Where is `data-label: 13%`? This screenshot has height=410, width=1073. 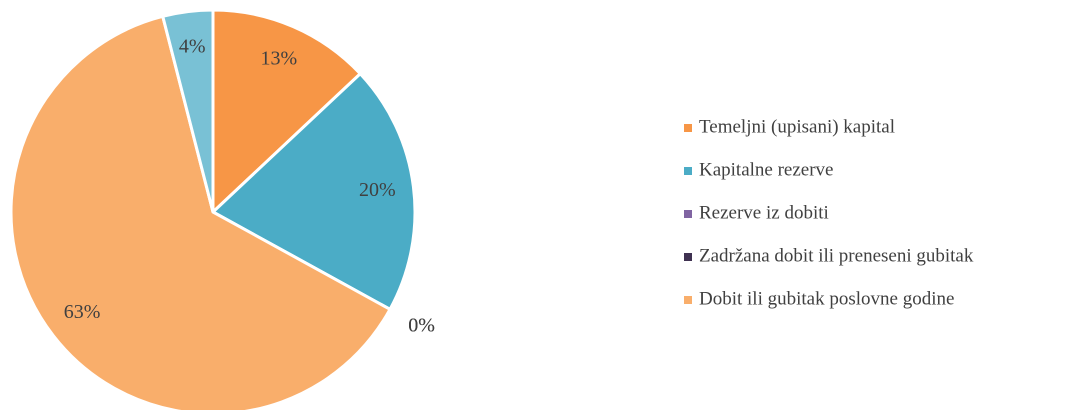 data-label: 13% is located at coordinates (278, 59).